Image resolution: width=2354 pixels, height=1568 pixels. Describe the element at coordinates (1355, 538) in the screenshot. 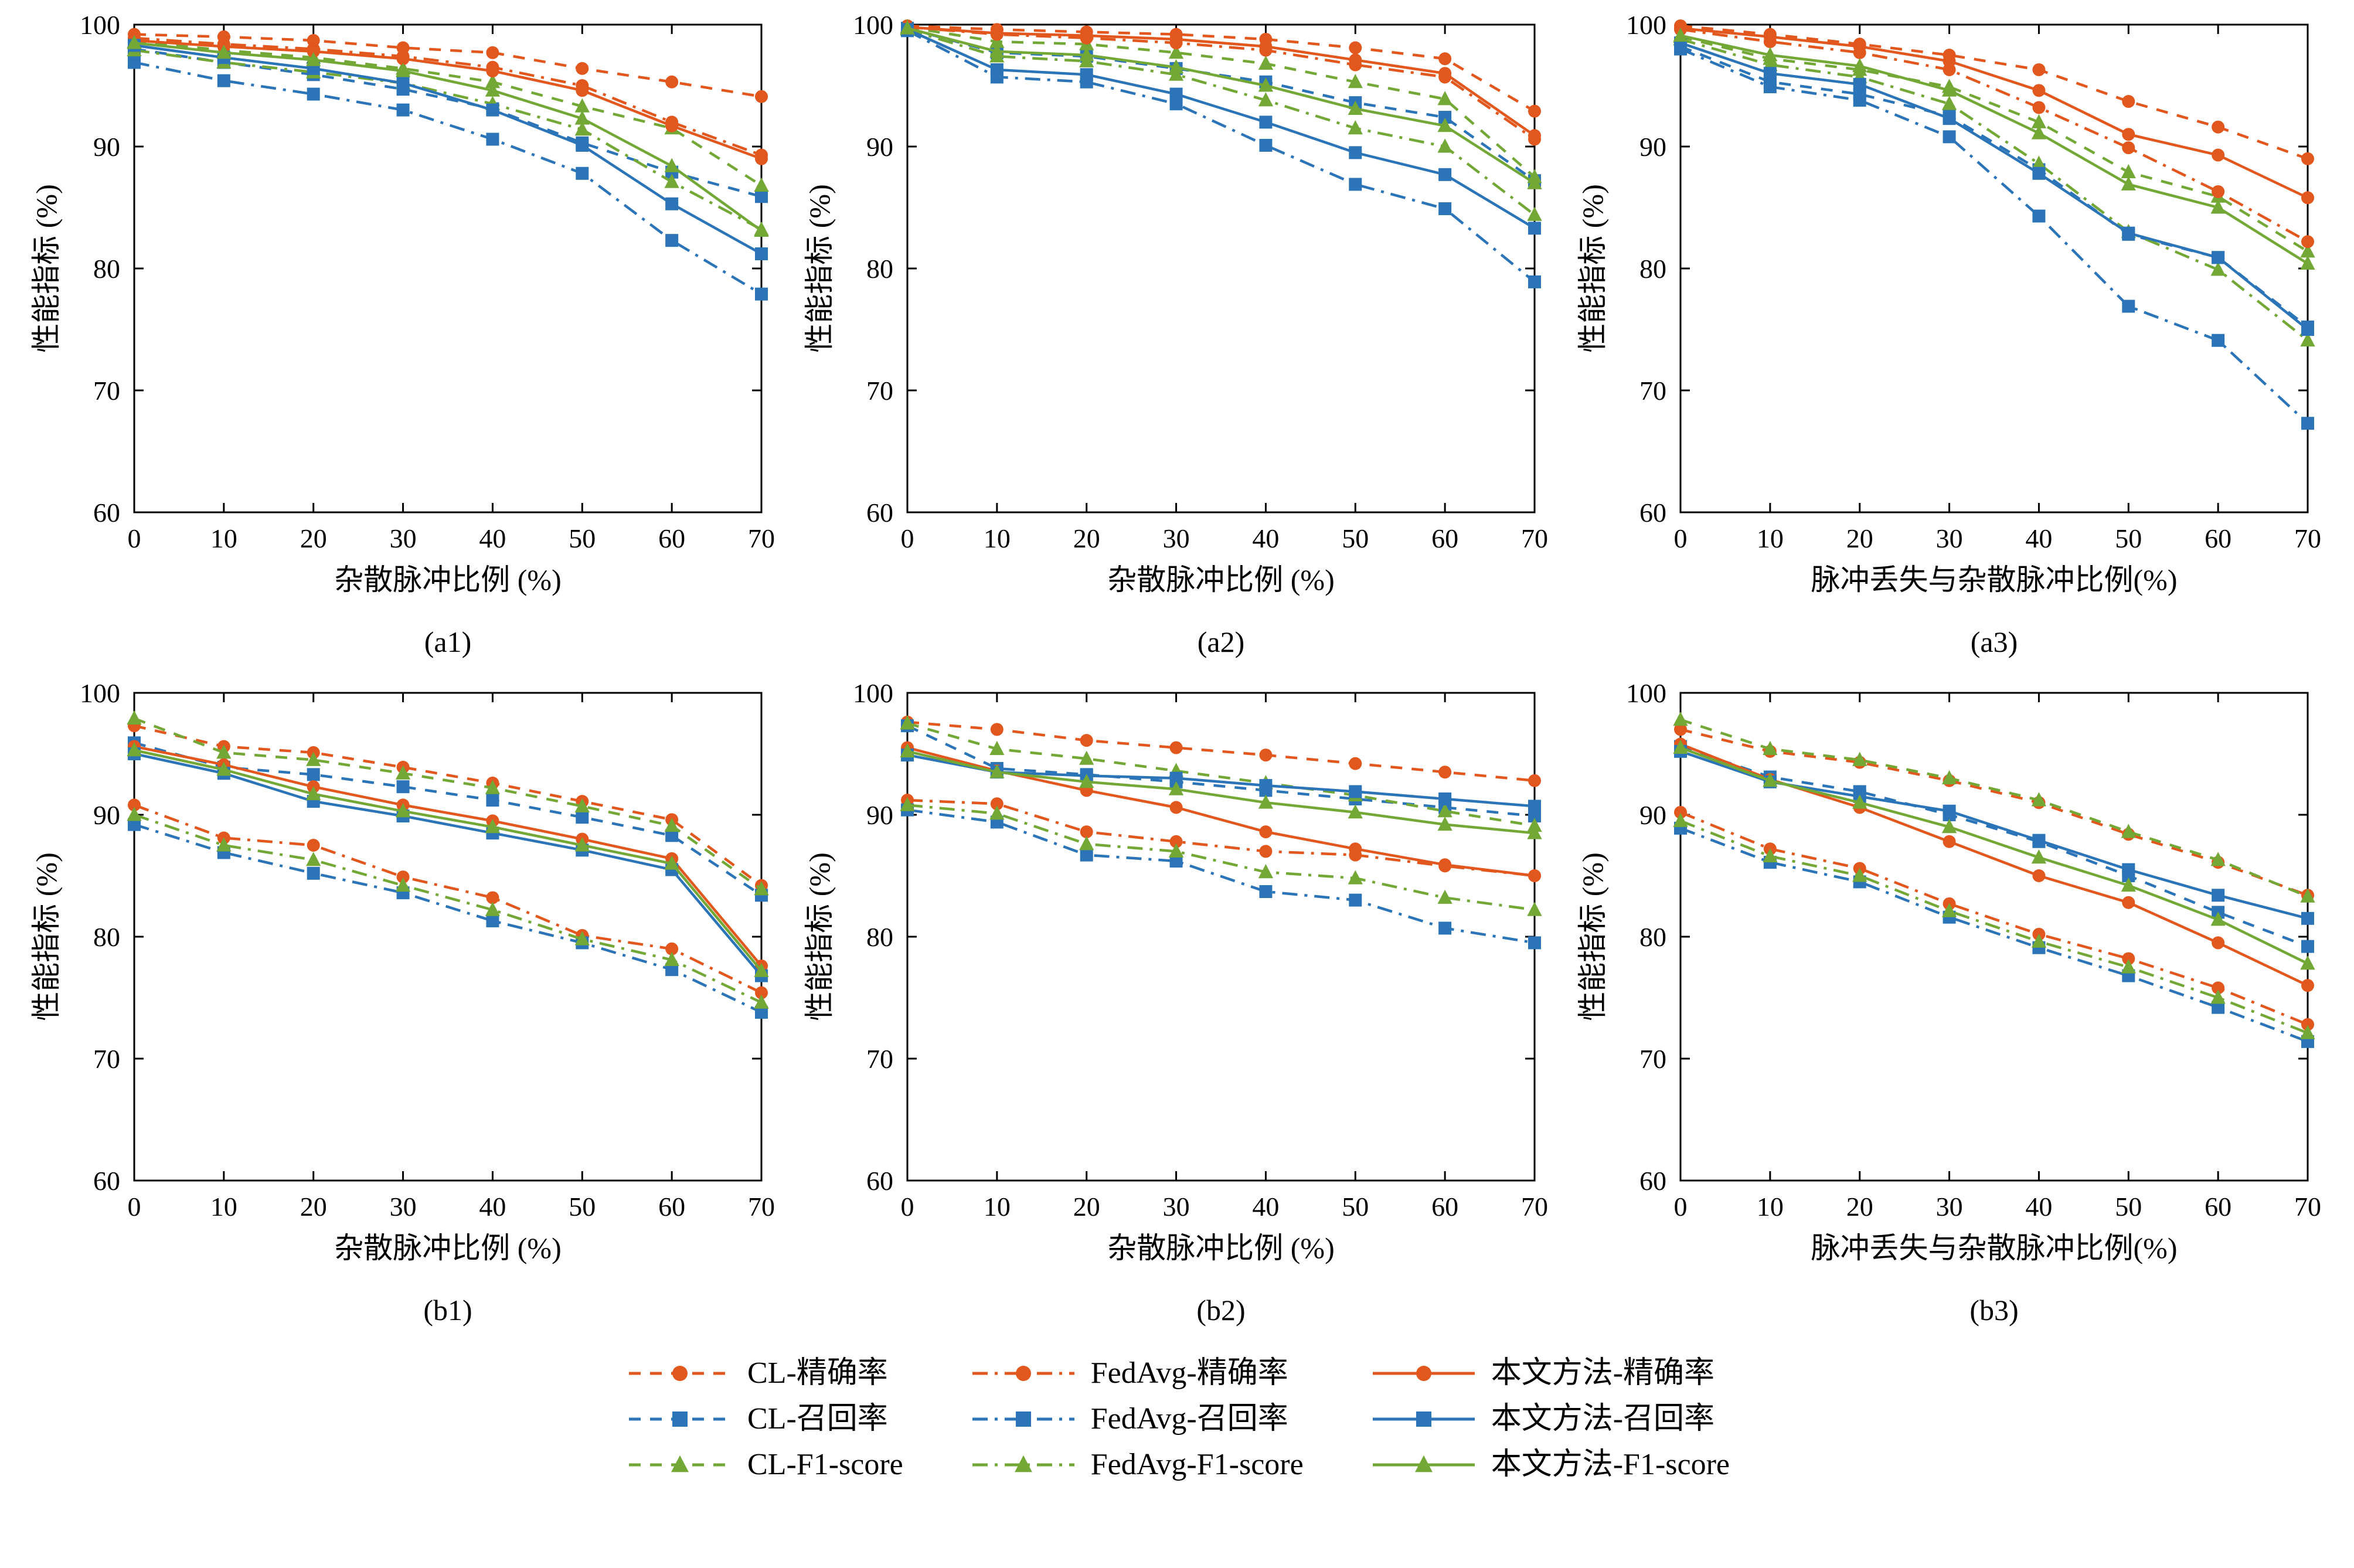

I see `x-tick-label: 50` at that location.